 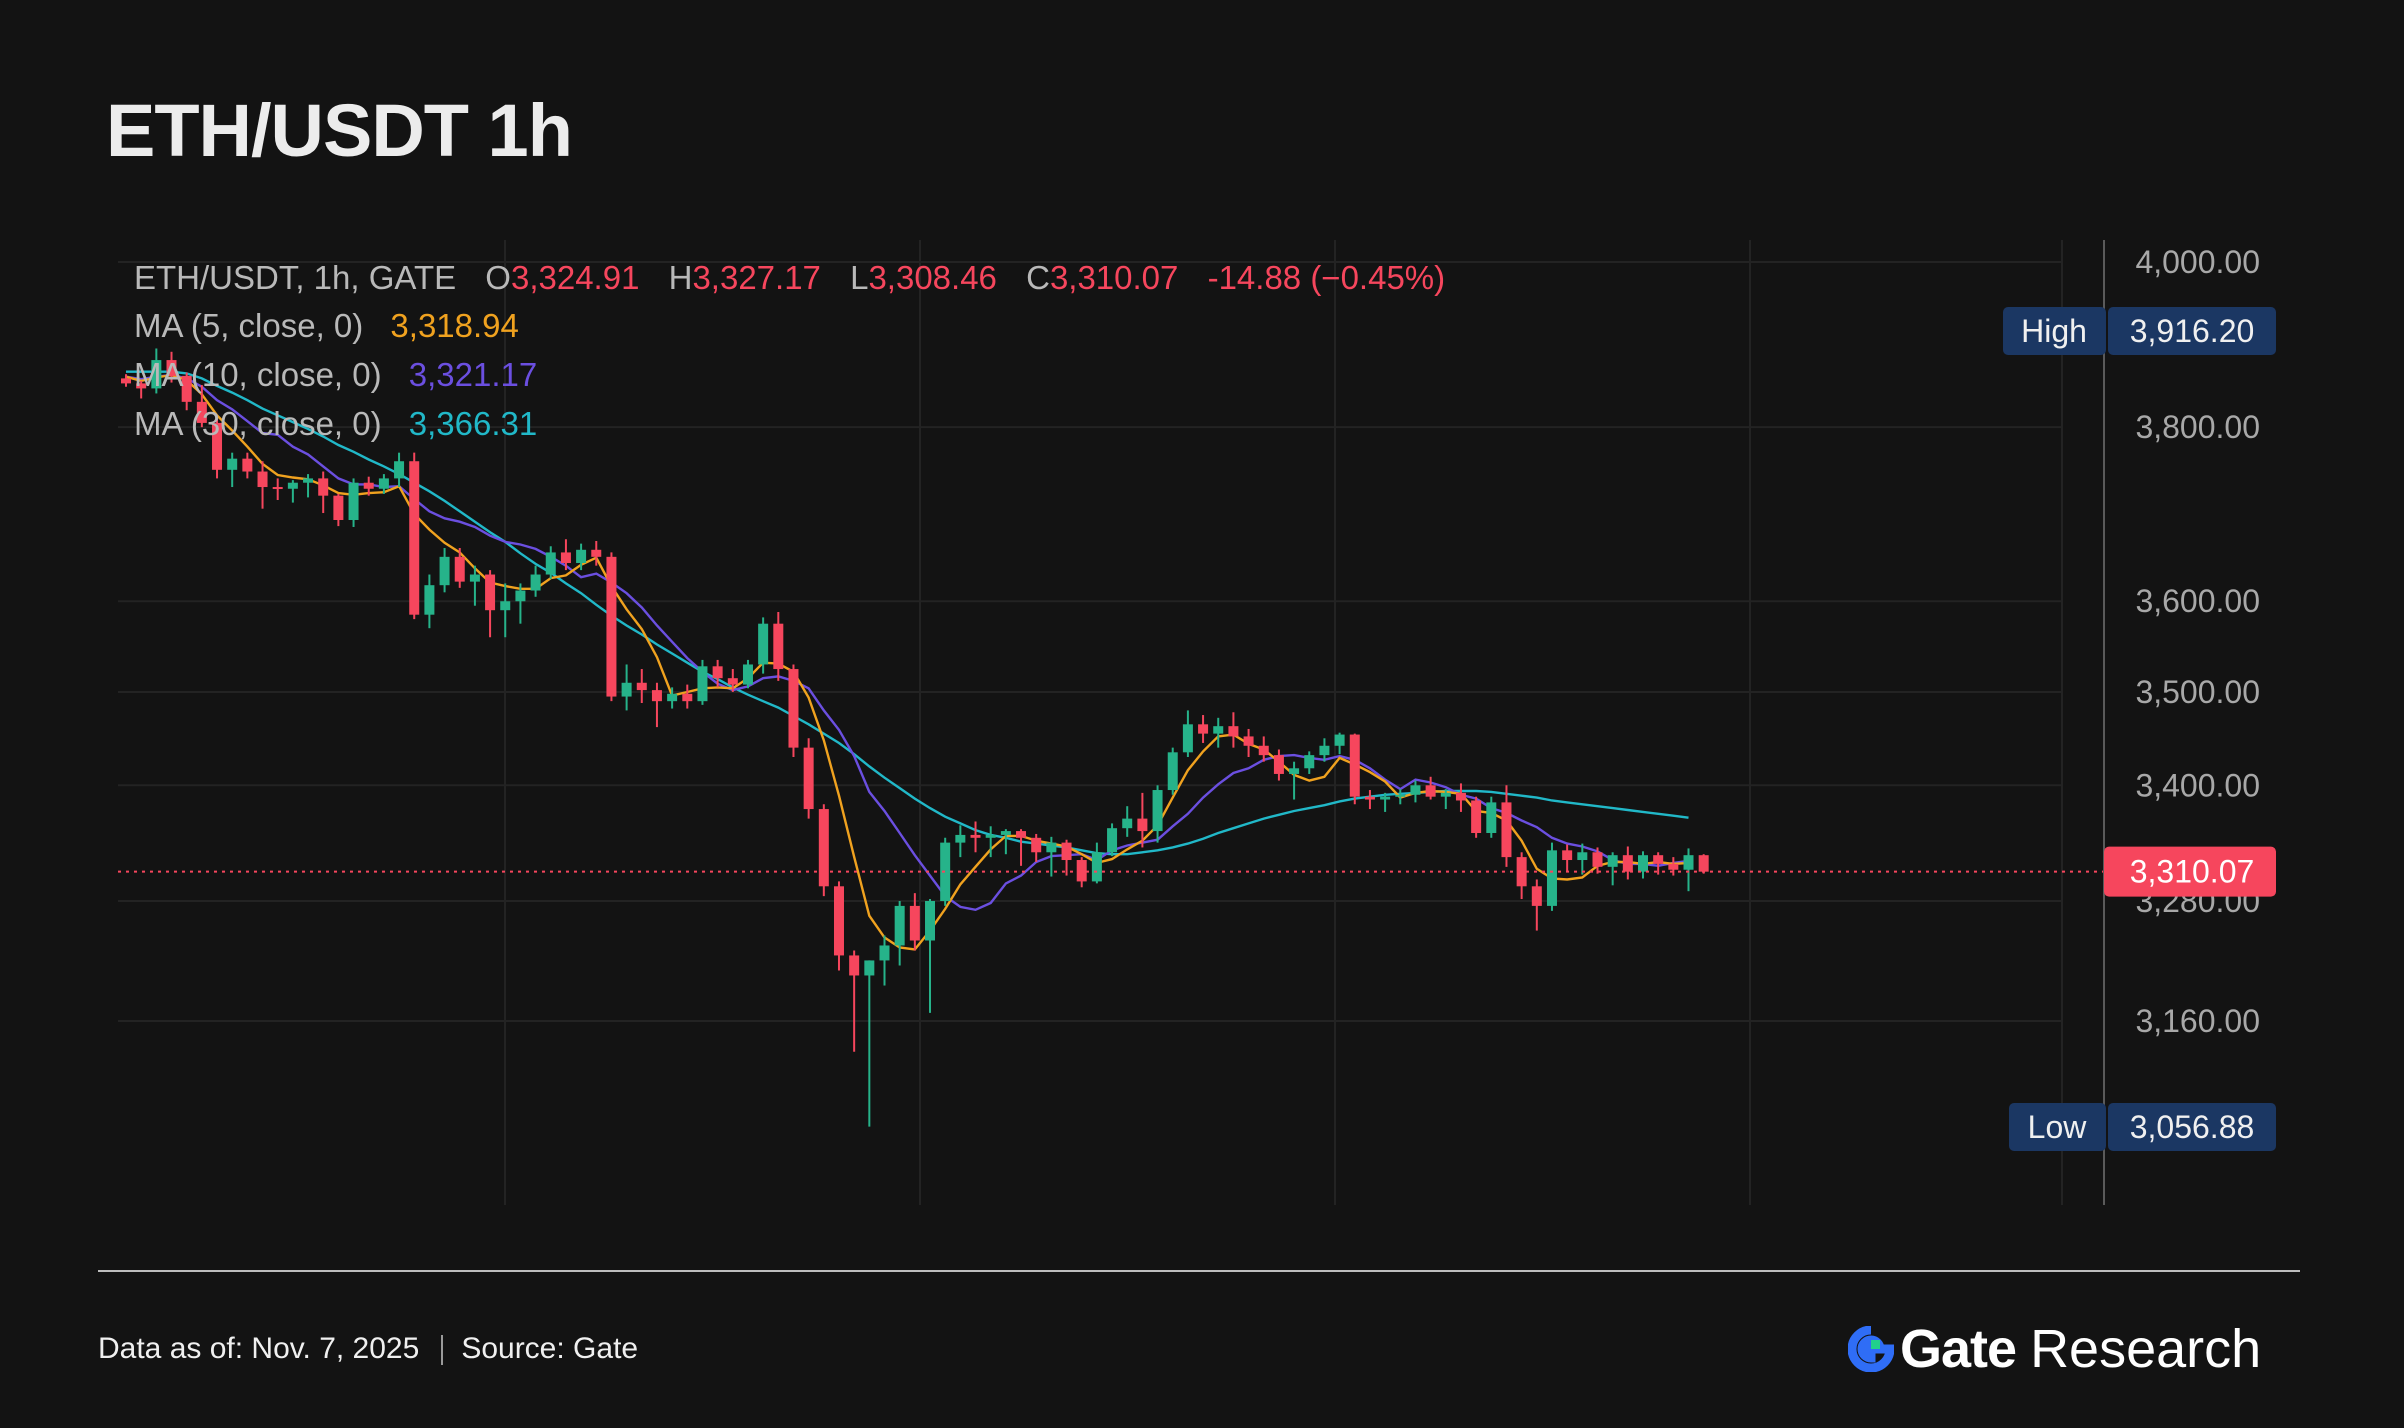 What do you see at coordinates (248, 325) in the screenshot?
I see `legend-ma5-label: MA (5, close, 0)` at bounding box center [248, 325].